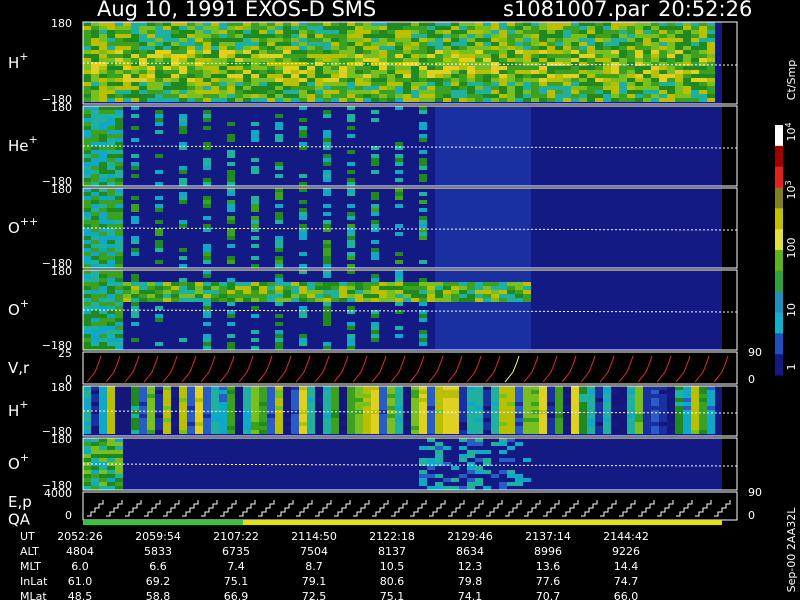 The image size is (800, 600). What do you see at coordinates (94, 369) in the screenshot?
I see `trace` at bounding box center [94, 369].